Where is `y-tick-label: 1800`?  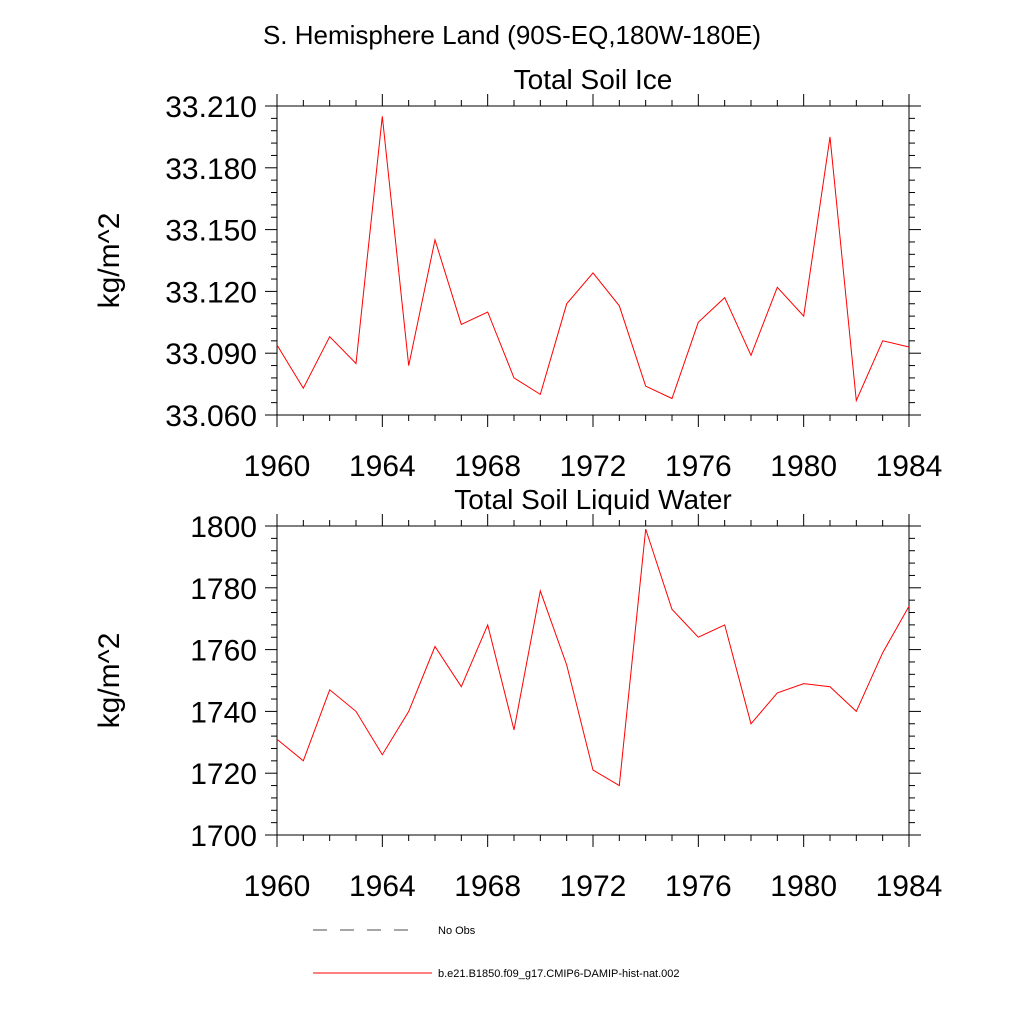
y-tick-label: 1800 is located at coordinates (223, 527).